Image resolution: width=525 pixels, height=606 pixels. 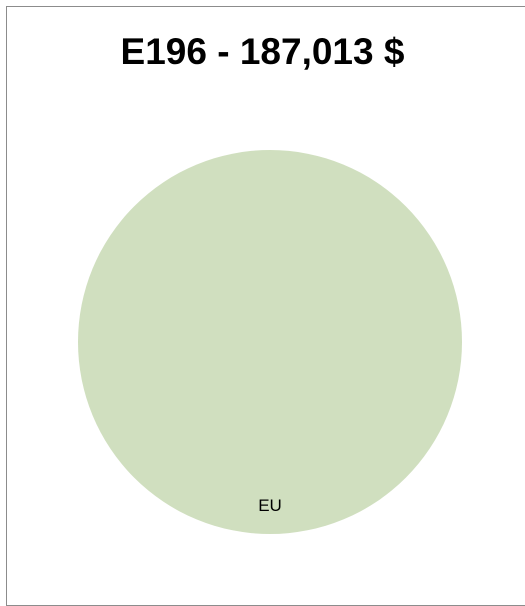 I want to click on chart-title: E196 - 187,013 $, so click(x=262, y=51).